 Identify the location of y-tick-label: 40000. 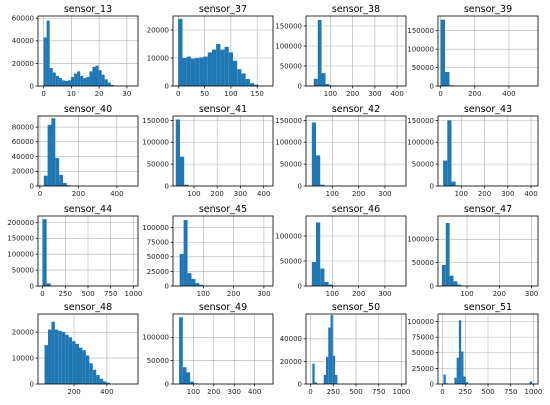
(23, 157).